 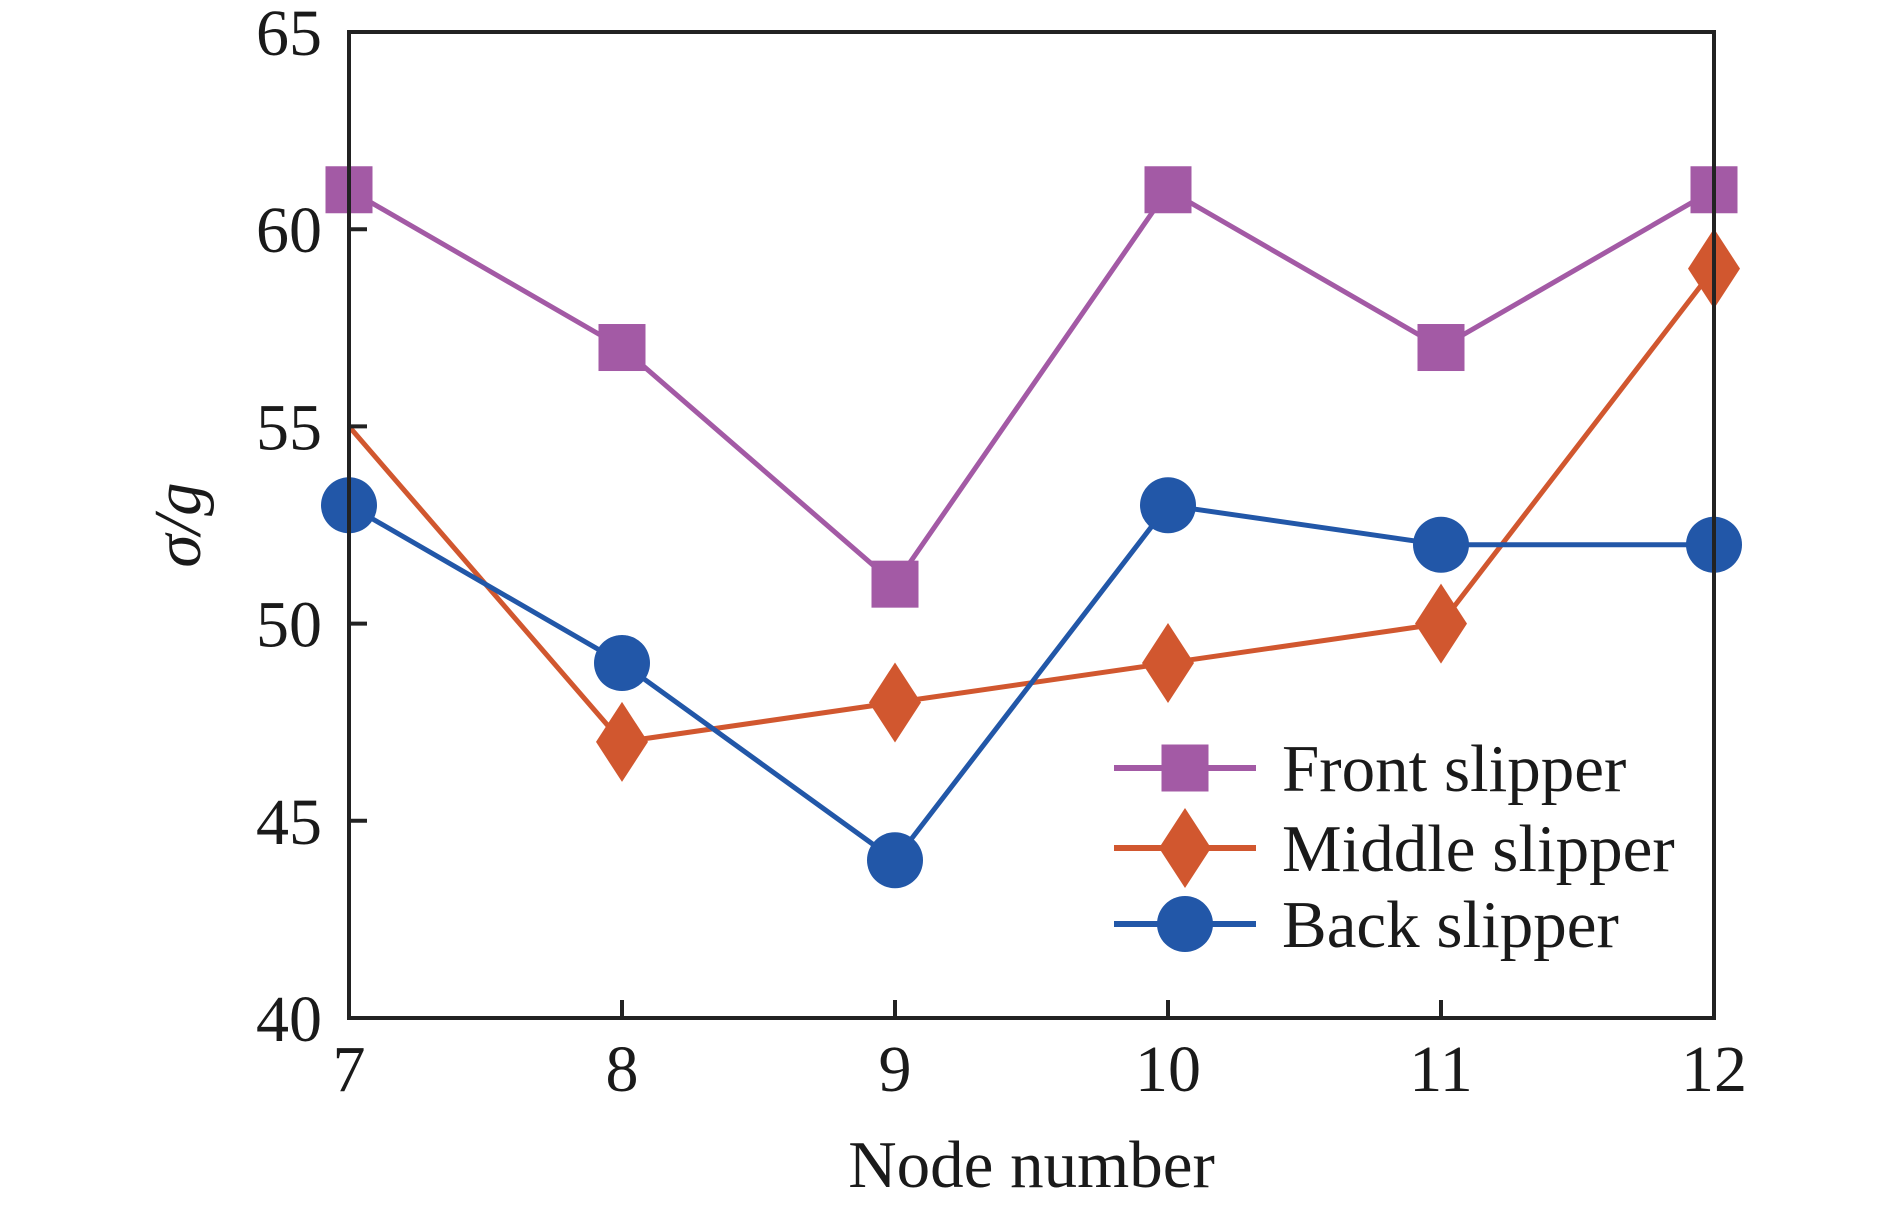 I want to click on legend-item: Front slipper, so click(x=1370, y=769).